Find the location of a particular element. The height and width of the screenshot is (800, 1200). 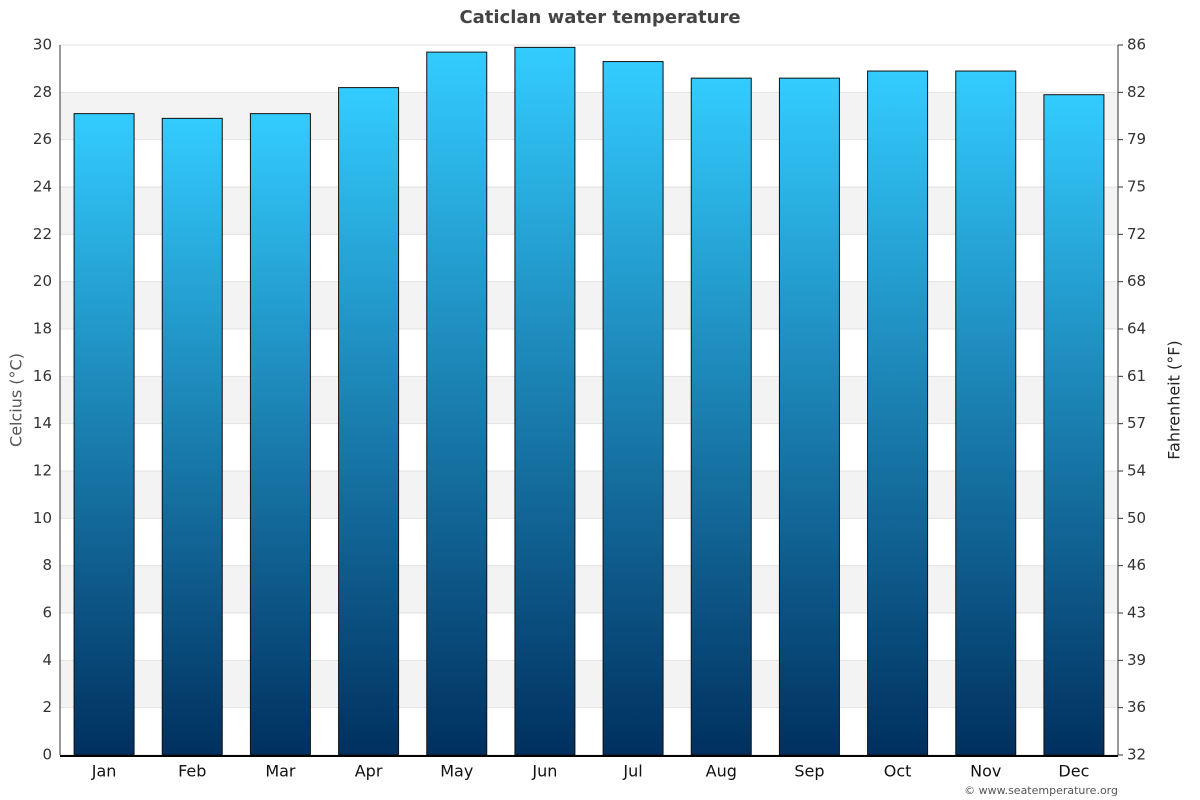

y2-tick-label: 68 is located at coordinates (1136, 281).